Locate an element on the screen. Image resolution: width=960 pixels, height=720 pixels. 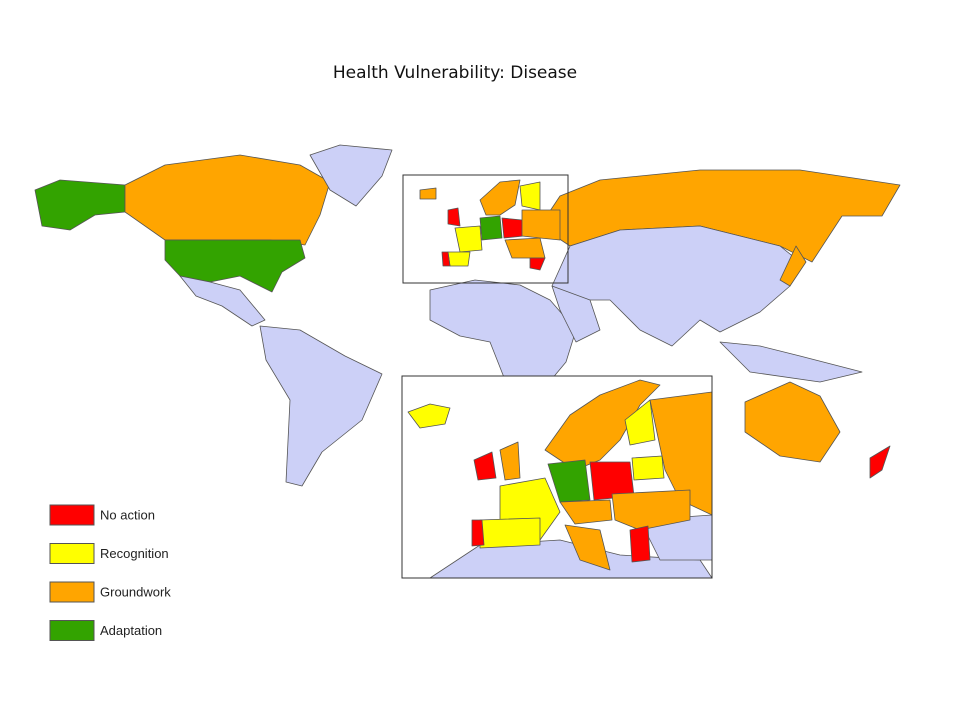
legend: No action Recognition Groundwork Adaptation is located at coordinates (110, 572).